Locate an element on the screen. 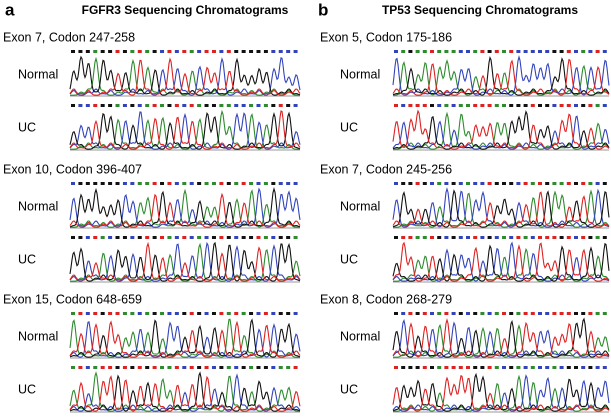 This screenshot has height=417, width=611. exon-label: Exon 7, Codon 245-256 is located at coordinates (386, 169).